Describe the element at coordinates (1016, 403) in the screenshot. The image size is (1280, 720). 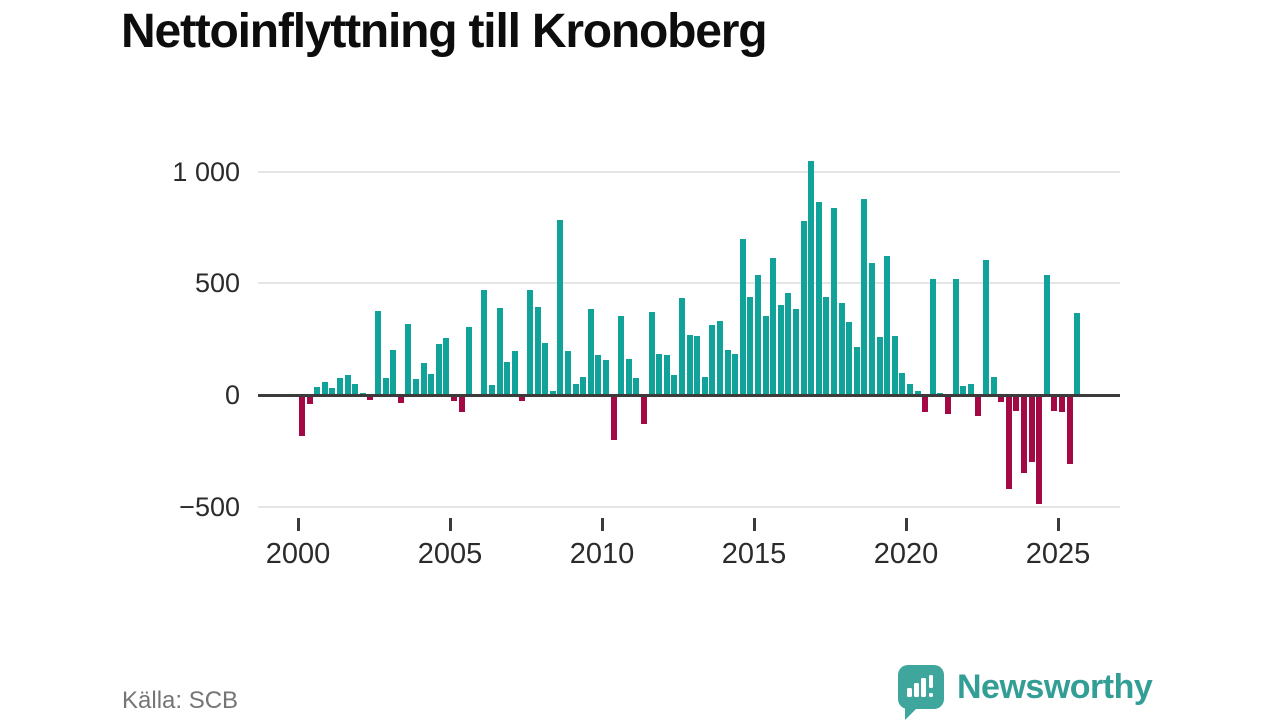
I see `bar-2023-q3` at that location.